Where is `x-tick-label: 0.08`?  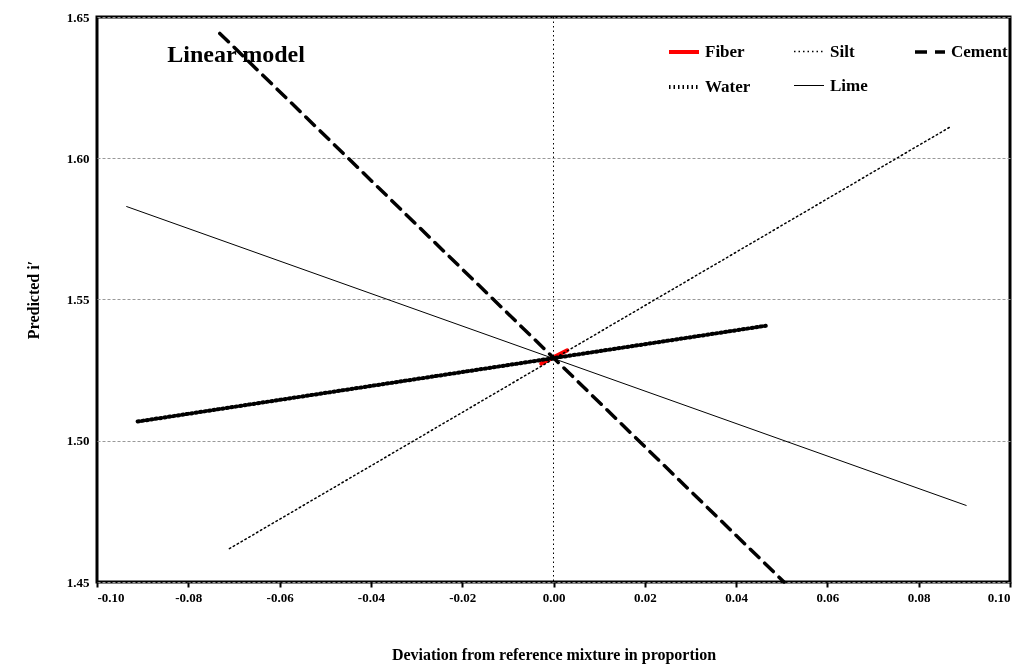 x-tick-label: 0.08 is located at coordinates (919, 597).